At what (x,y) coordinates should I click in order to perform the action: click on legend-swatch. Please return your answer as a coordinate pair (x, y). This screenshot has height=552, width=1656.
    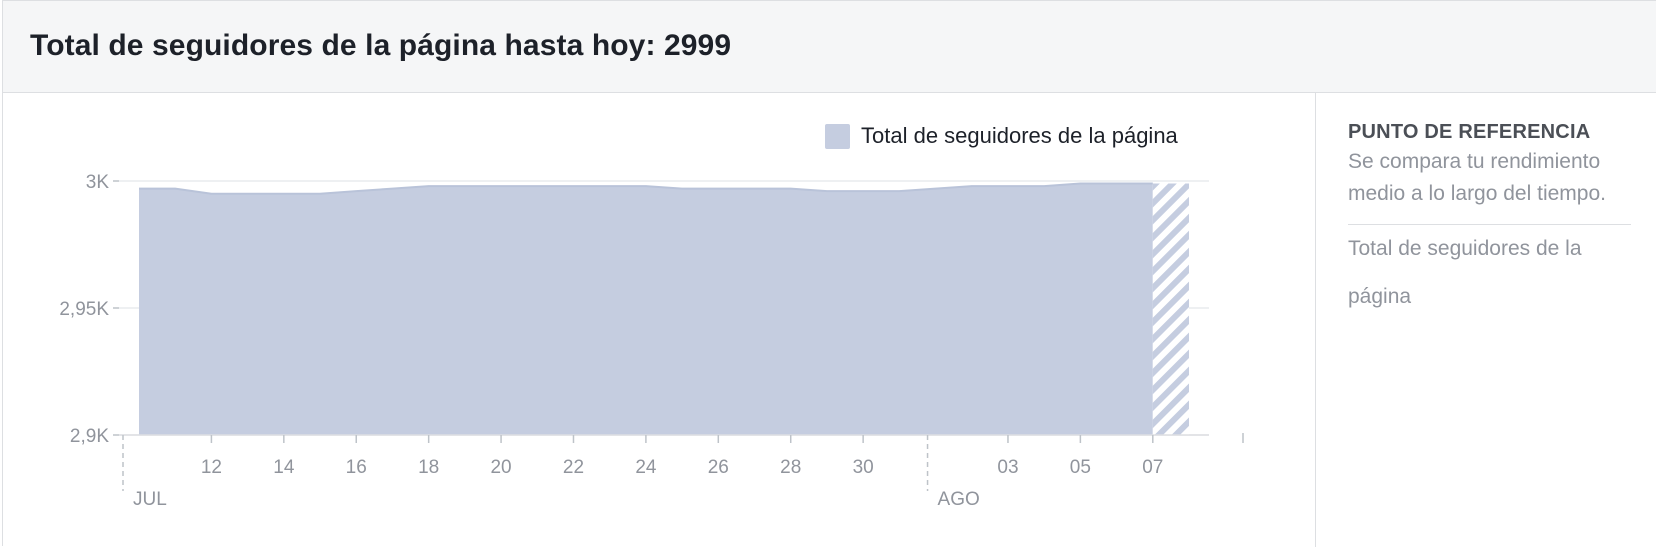
    Looking at the image, I should click on (837, 136).